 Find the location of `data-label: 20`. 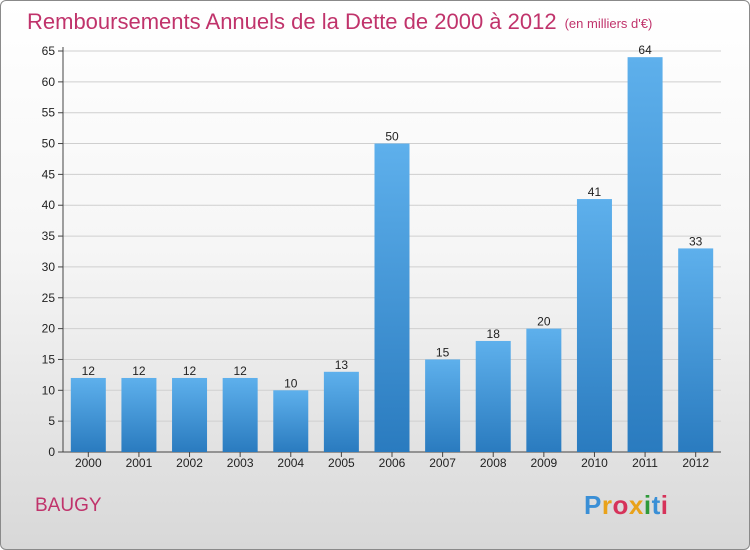

data-label: 20 is located at coordinates (544, 322).